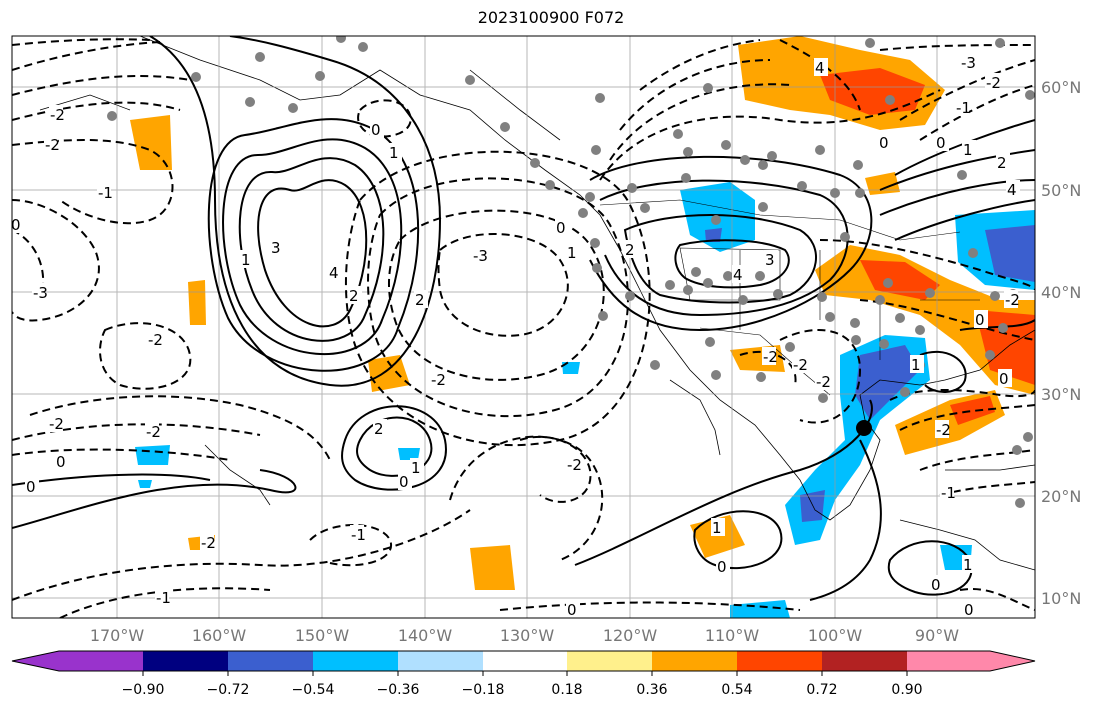  Describe the element at coordinates (906, 690) in the screenshot. I see `colorbar-tick-label: 0.90` at that location.